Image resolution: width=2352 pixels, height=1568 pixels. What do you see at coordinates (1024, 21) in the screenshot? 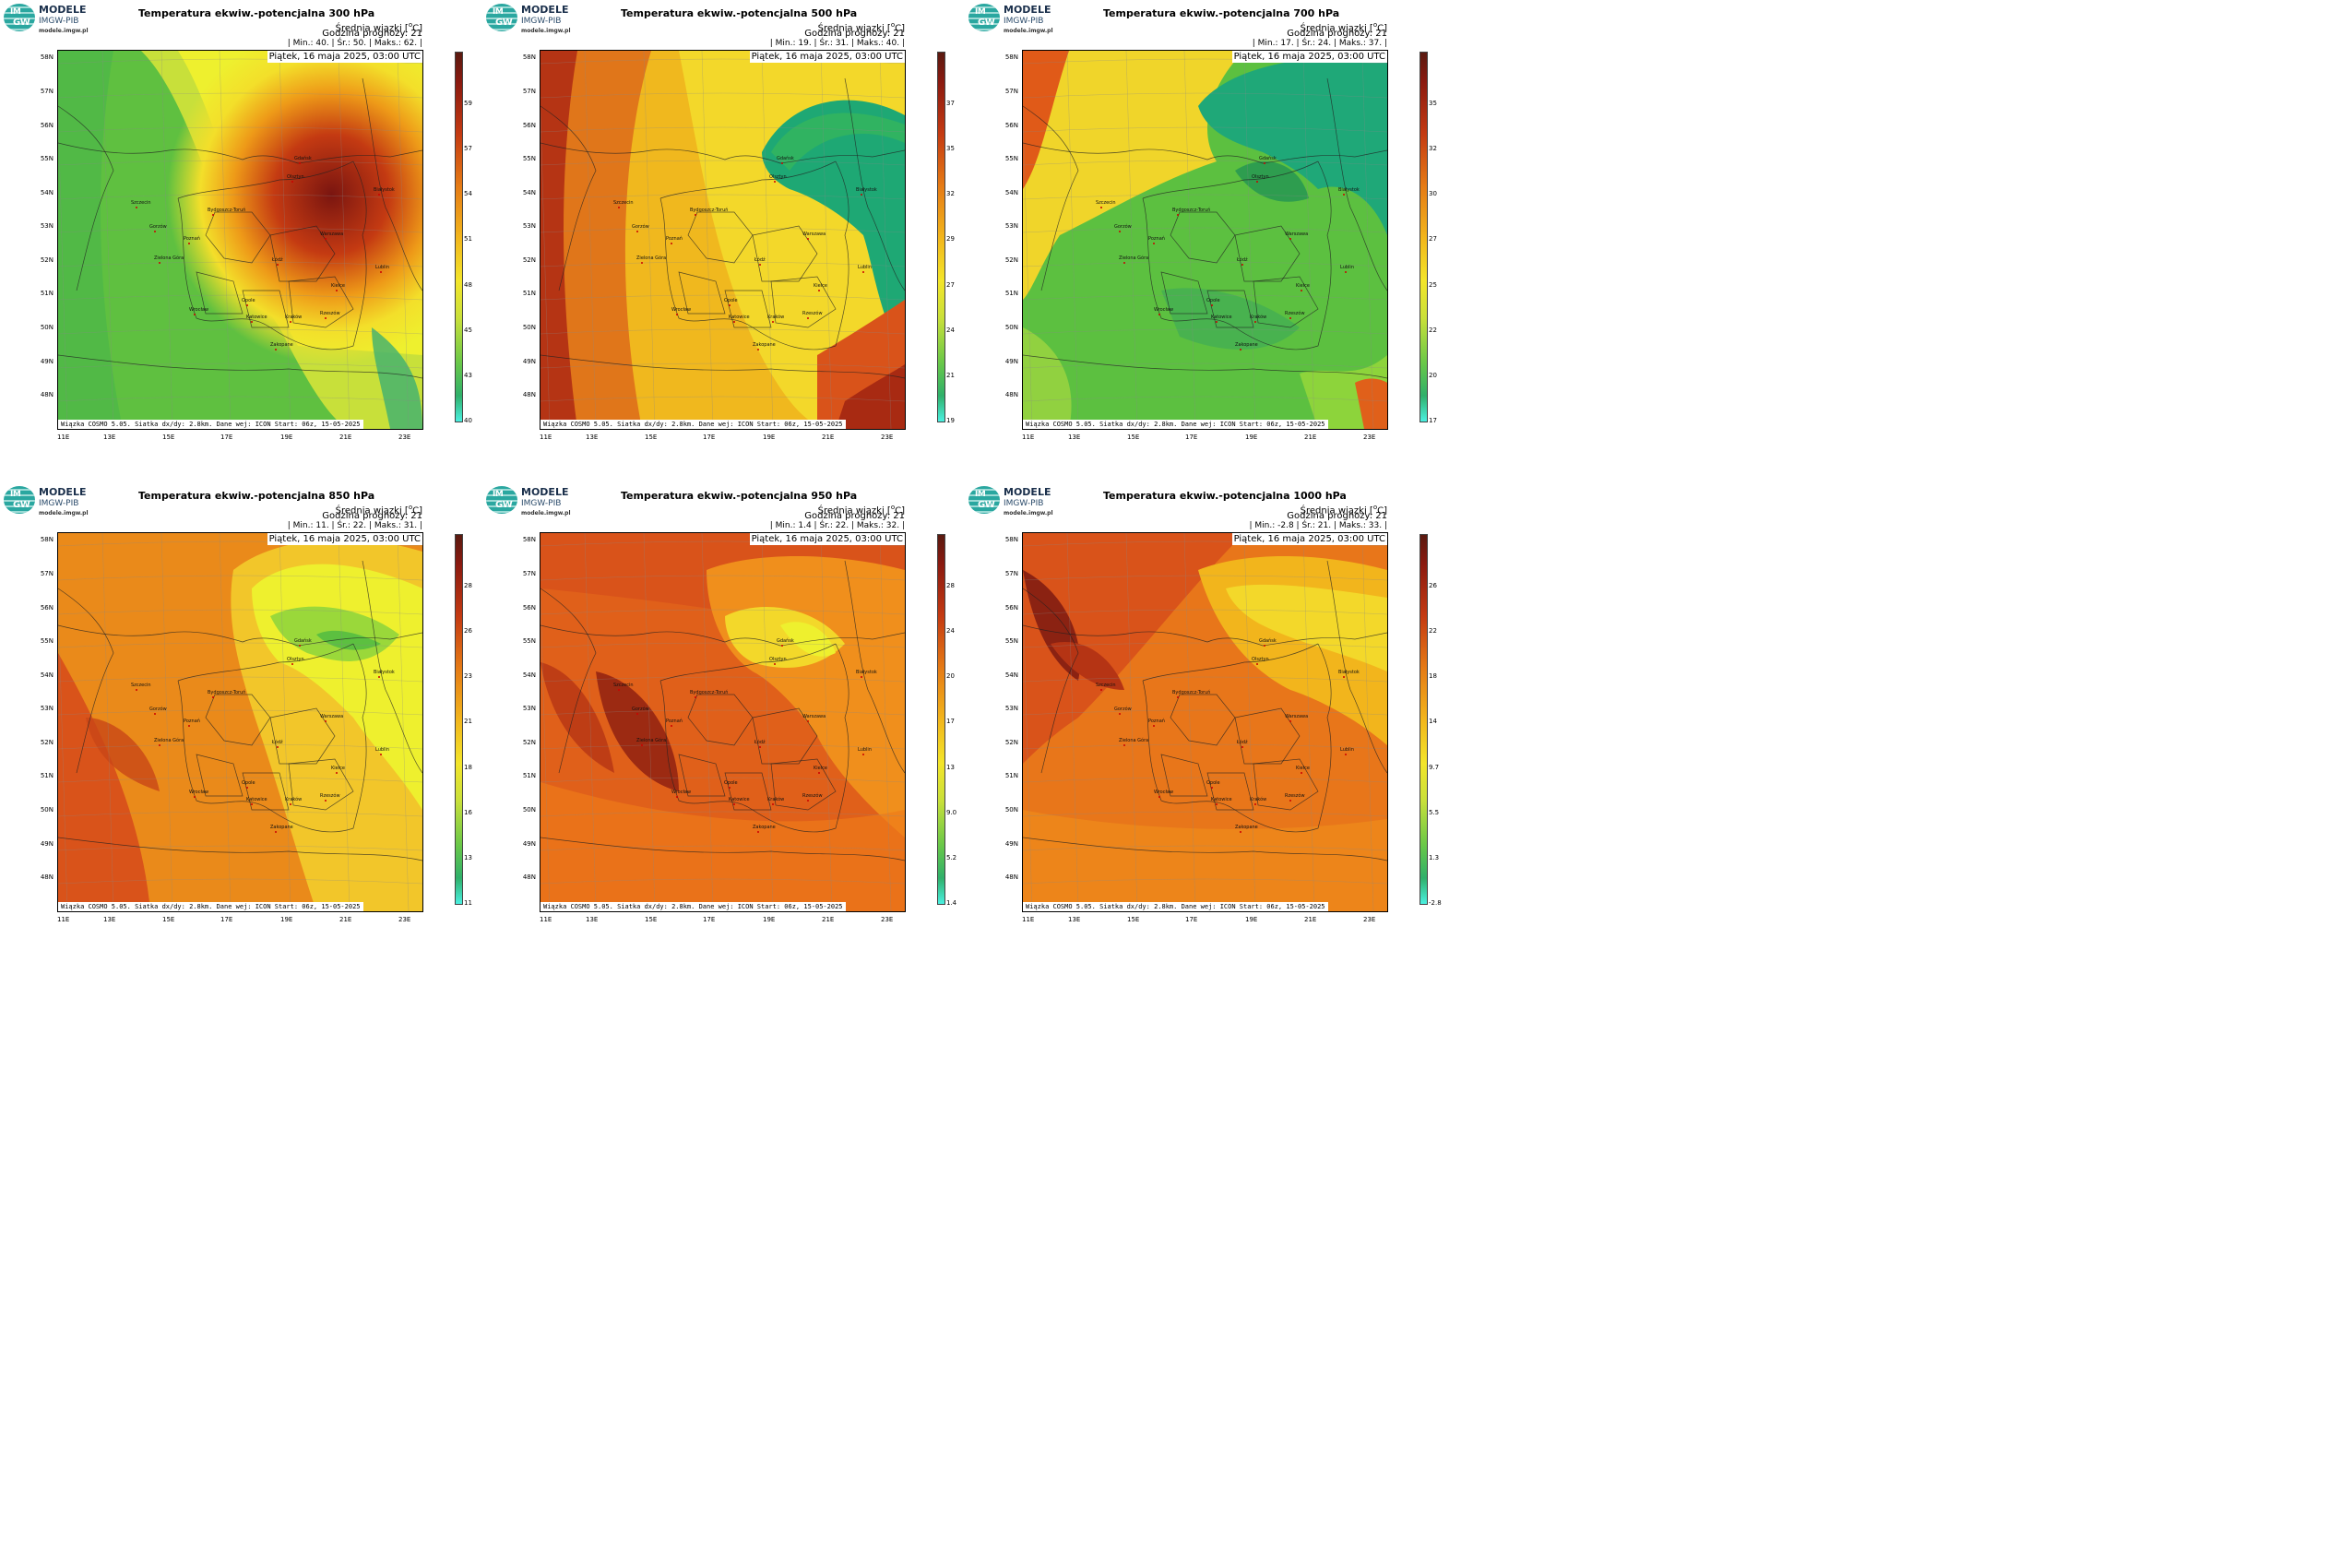
I see `brand-org: IMGW-PIB` at bounding box center [1024, 21].